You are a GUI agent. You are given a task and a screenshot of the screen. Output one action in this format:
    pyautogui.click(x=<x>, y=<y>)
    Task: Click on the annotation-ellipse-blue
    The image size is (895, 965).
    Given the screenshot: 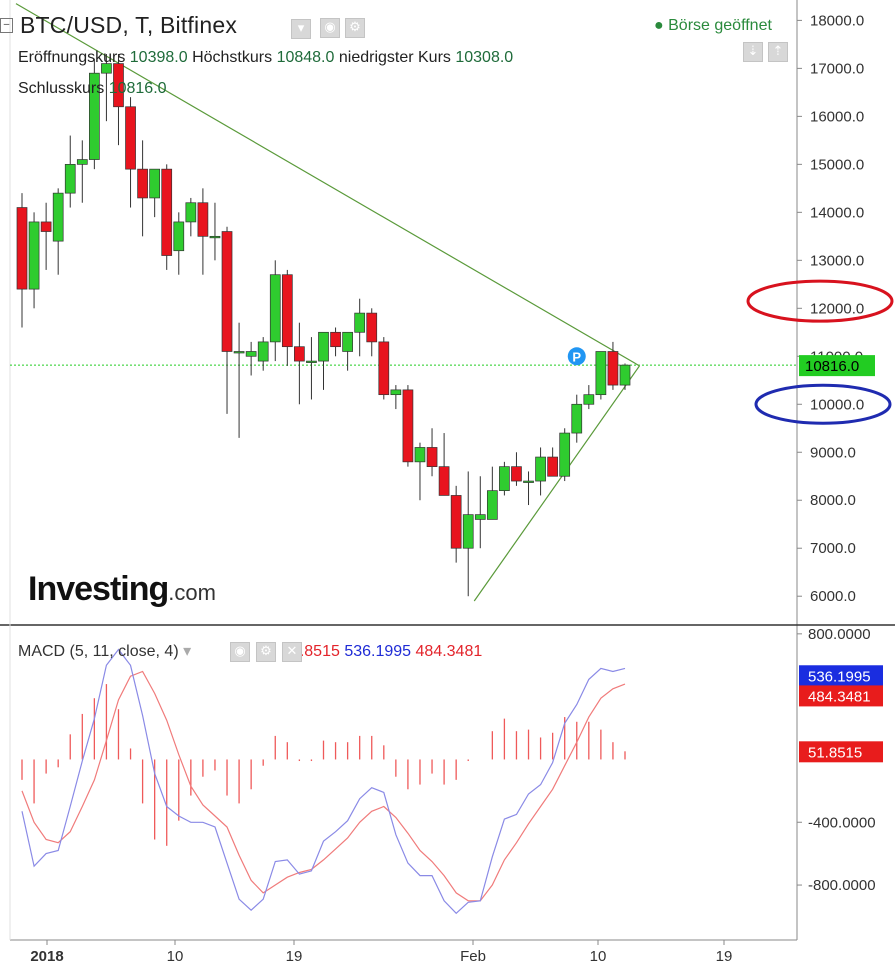 What is the action you would take?
    pyautogui.click(x=823, y=404)
    